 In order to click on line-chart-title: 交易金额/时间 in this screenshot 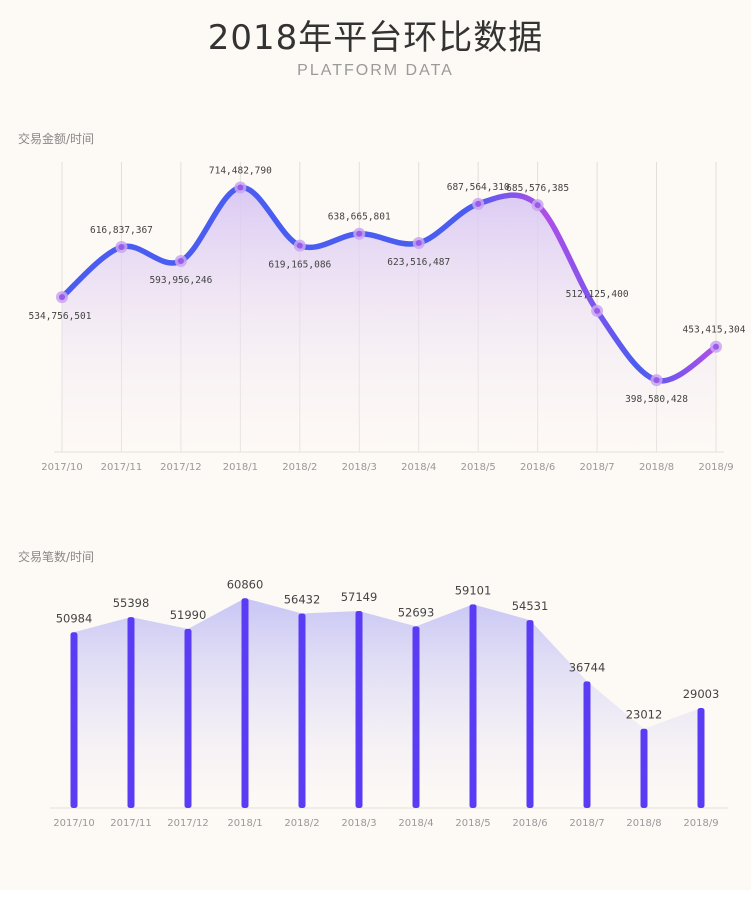, I will do `click(56, 139)`.